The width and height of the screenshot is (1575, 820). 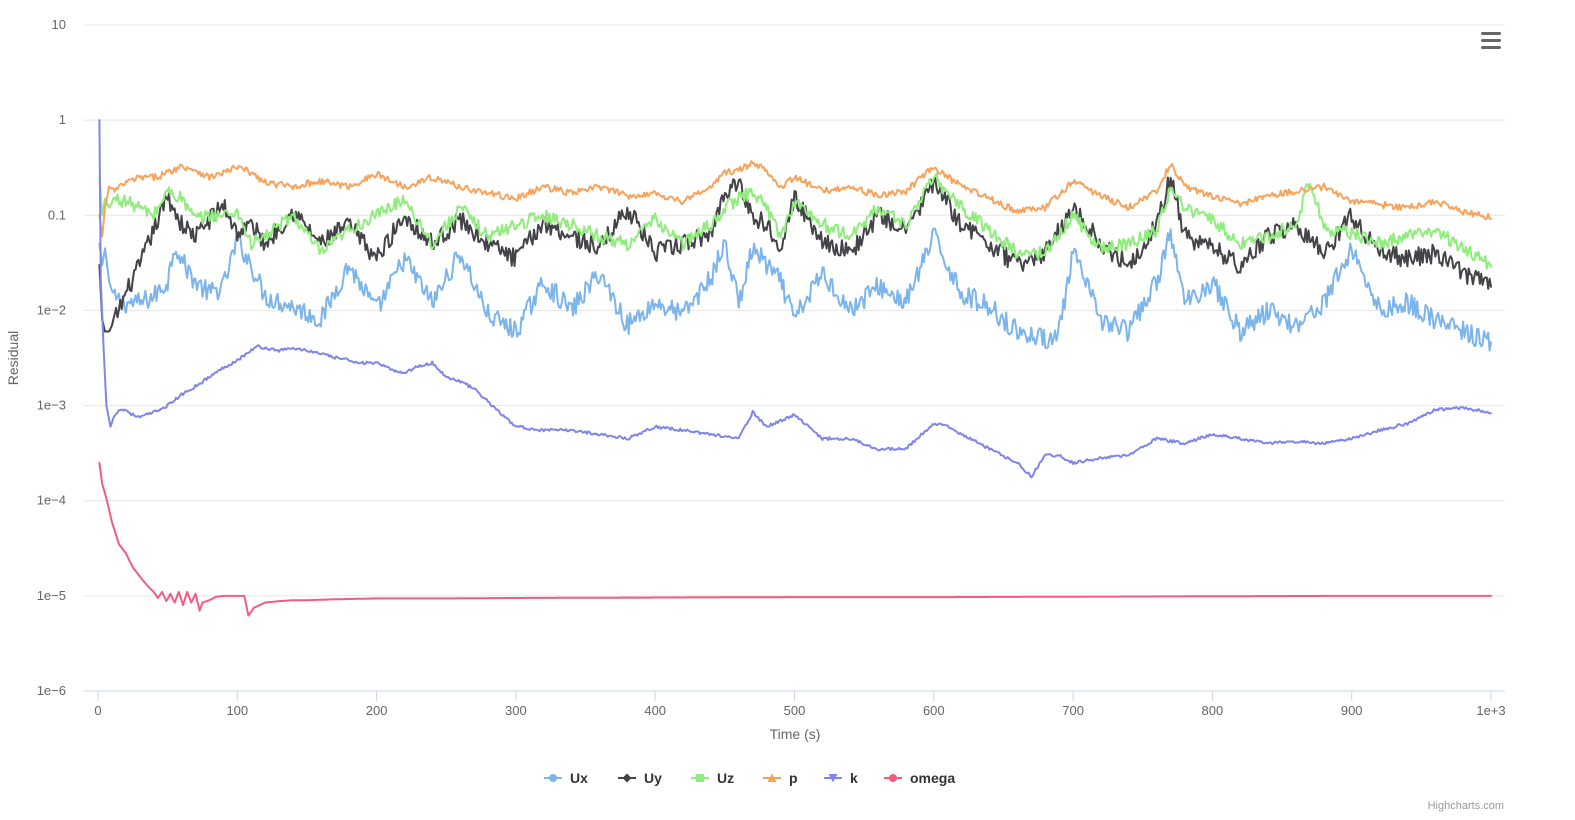 What do you see at coordinates (700, 778) in the screenshot?
I see `legend-marker-square` at bounding box center [700, 778].